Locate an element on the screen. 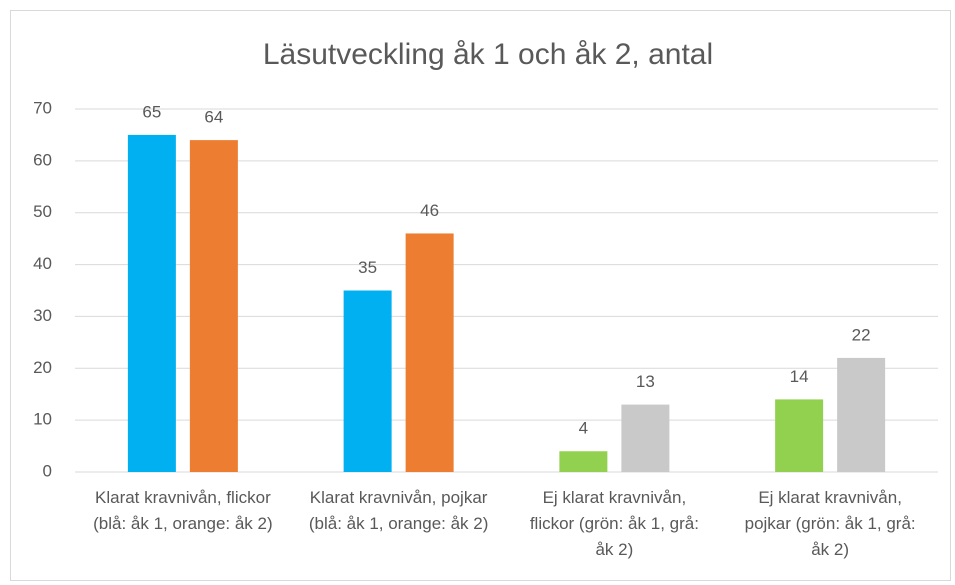 Image resolution: width=955 pixels, height=585 pixels. chart-title: Läsutveckling åk 1 och åk 2, antal is located at coordinates (488, 54).